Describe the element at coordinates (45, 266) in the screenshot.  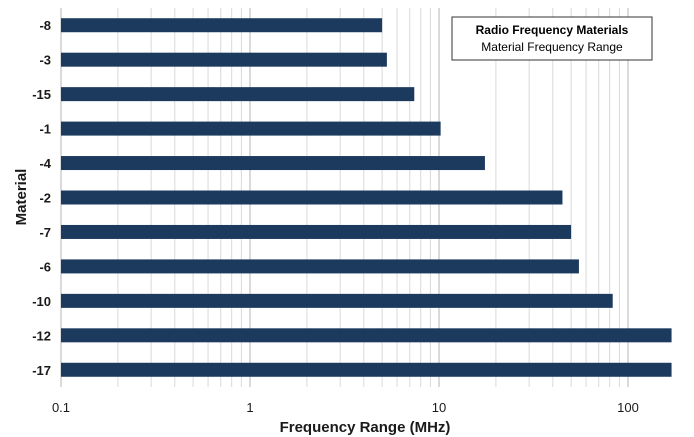
I see `y-category-label: -6` at that location.